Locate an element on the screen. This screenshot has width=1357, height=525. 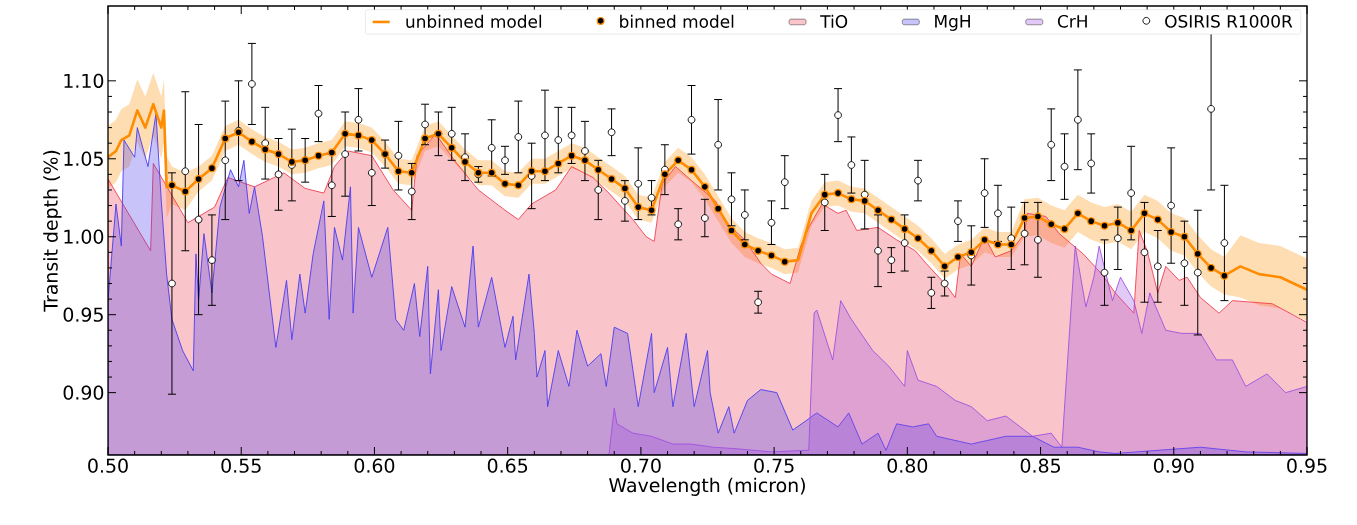
y-axis-title: Transit depth (%) is located at coordinates (52, 231).